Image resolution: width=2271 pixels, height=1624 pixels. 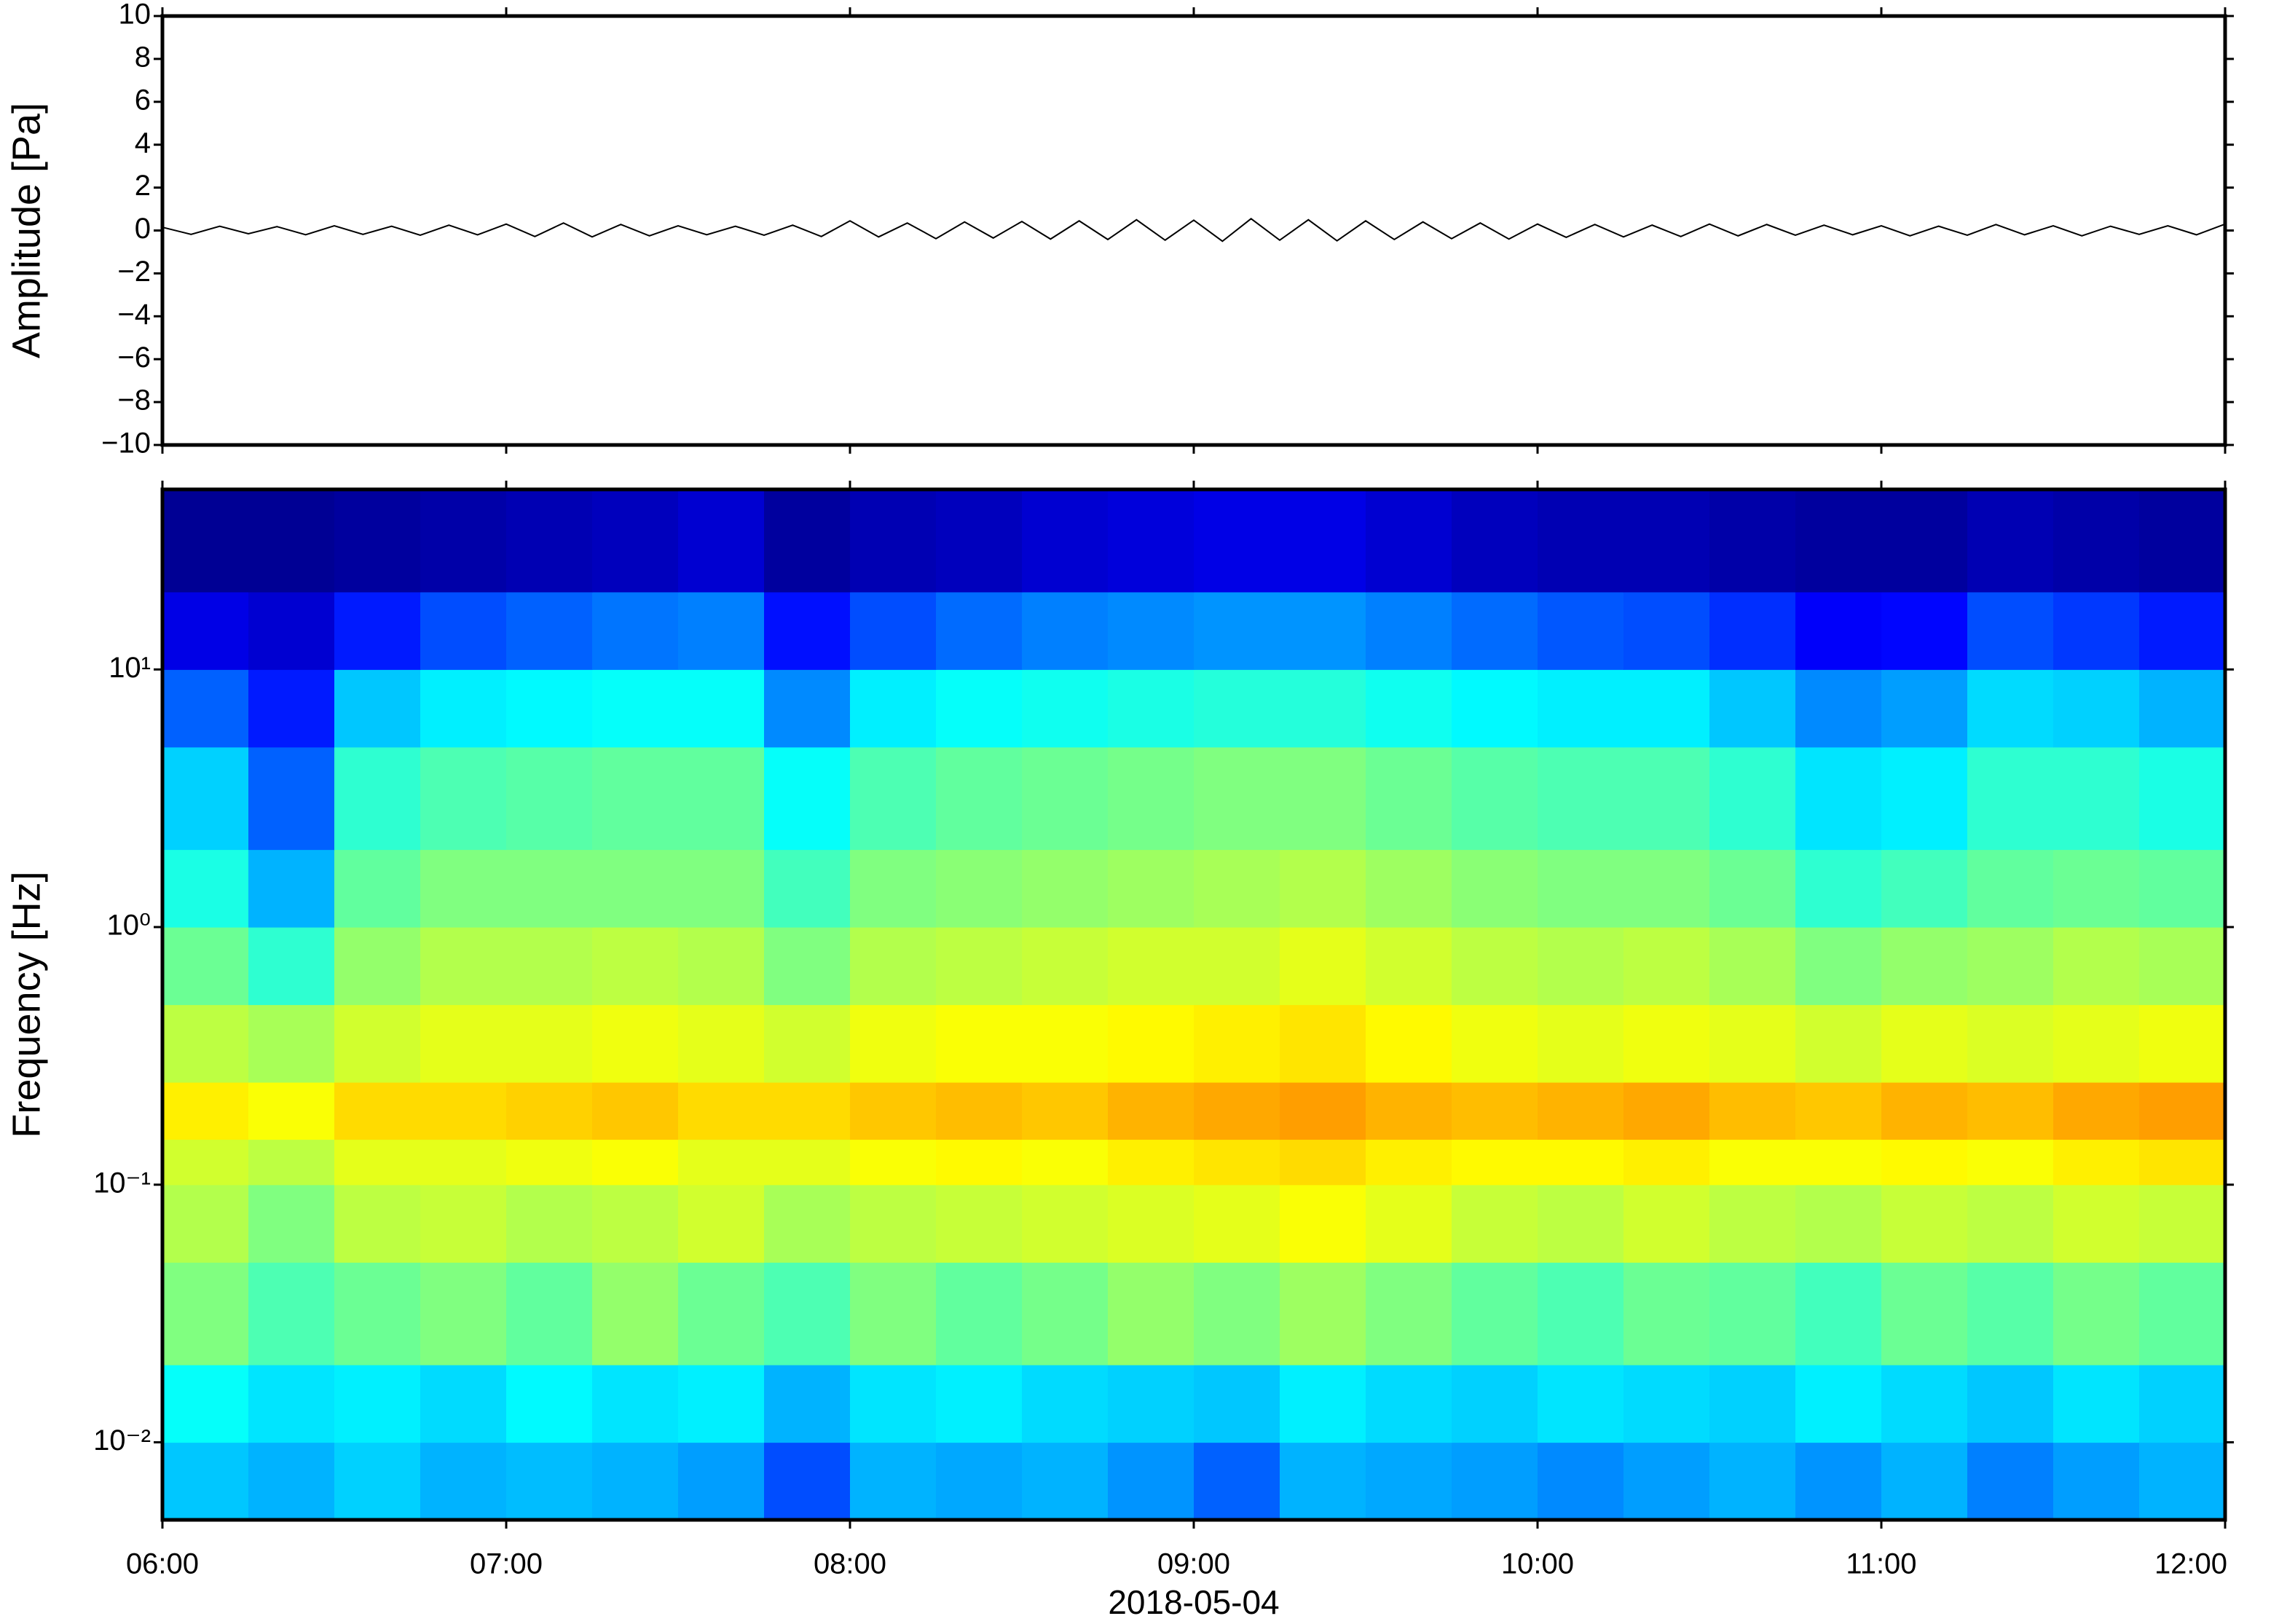 What do you see at coordinates (162, 1564) in the screenshot?
I see `x-tick-label: 06:00` at bounding box center [162, 1564].